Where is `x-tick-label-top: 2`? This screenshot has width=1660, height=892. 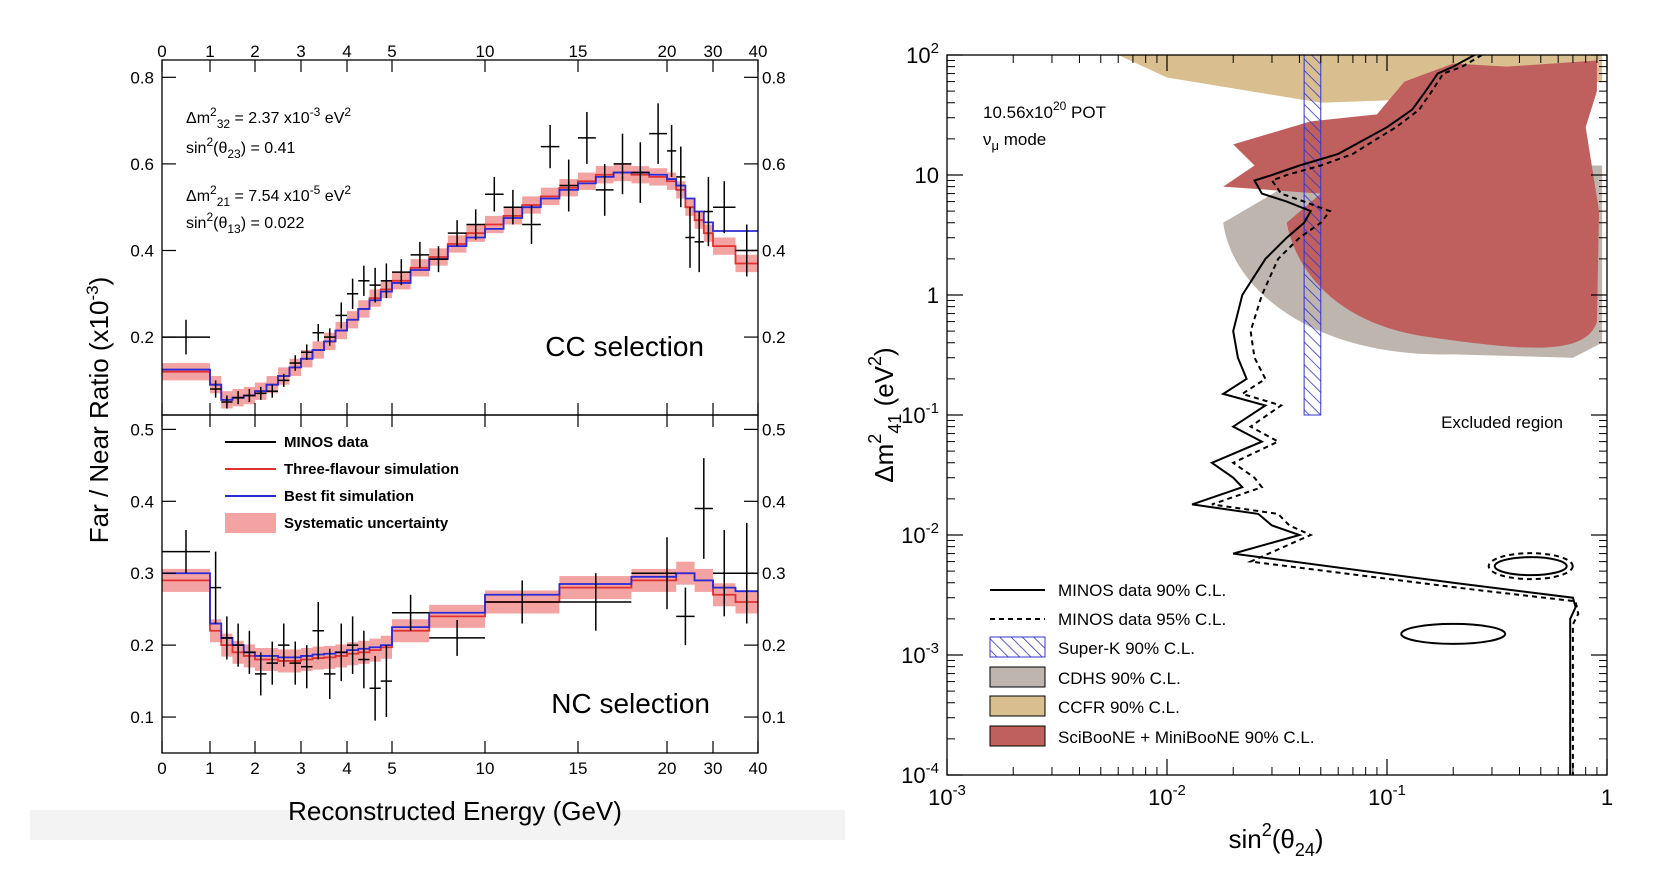 x-tick-label-top: 2 is located at coordinates (254, 51).